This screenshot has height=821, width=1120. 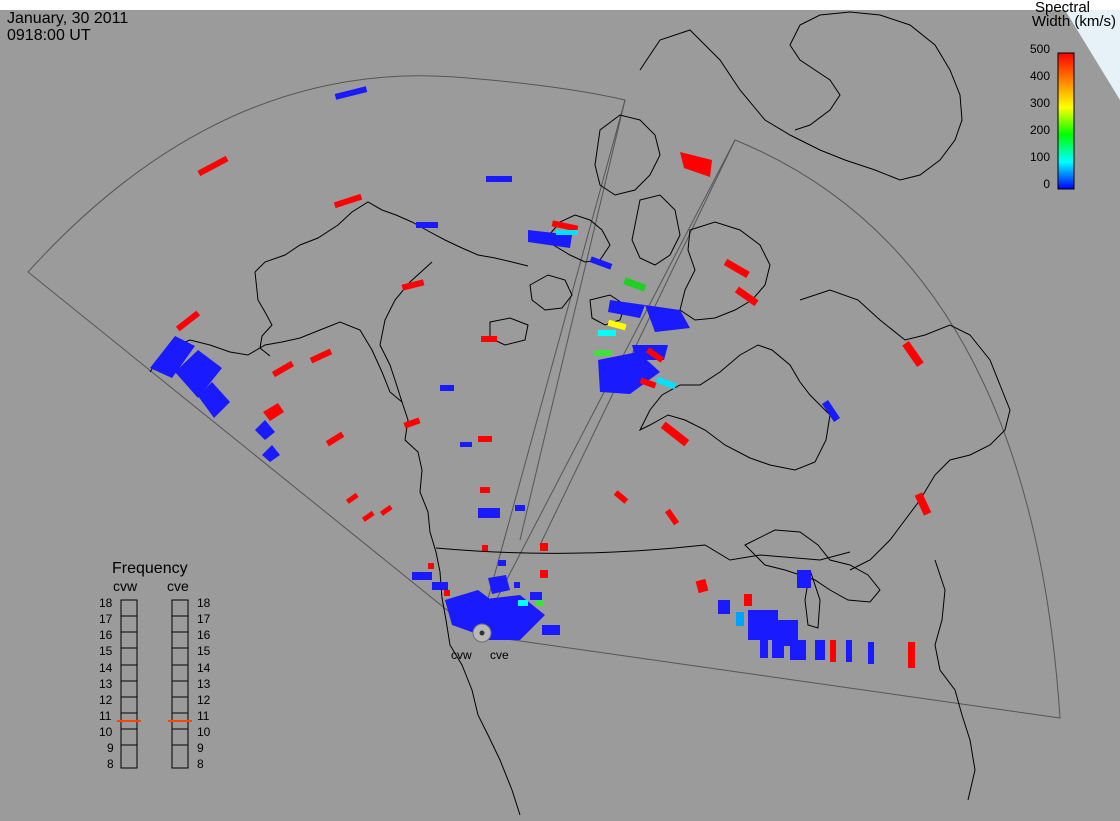 I want to click on freq-scale-left: 8, so click(x=110, y=764).